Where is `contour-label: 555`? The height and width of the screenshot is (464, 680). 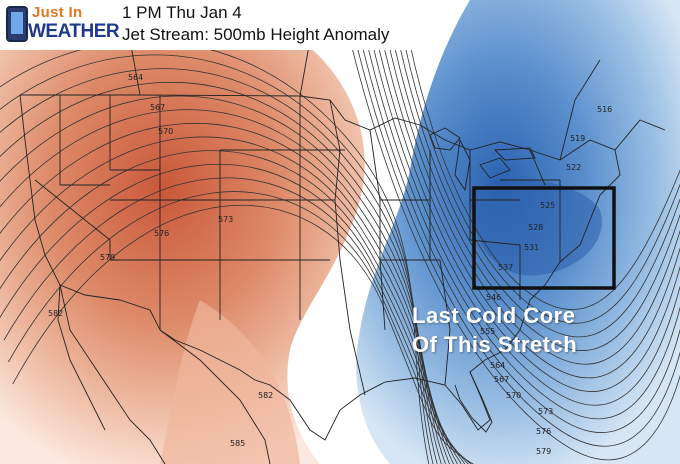 contour-label: 555 is located at coordinates (487, 331).